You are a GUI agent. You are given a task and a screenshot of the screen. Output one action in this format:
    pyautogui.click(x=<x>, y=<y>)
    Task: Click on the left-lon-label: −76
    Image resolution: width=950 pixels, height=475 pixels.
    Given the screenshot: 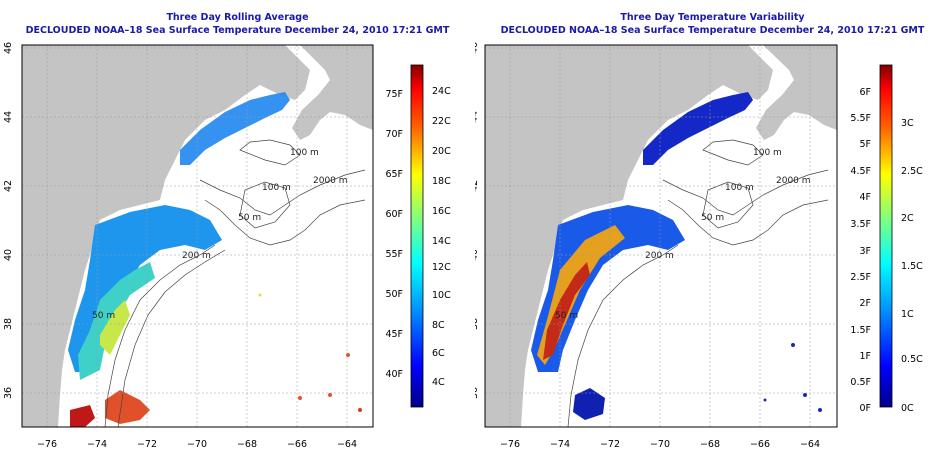 What is the action you would take?
    pyautogui.click(x=47, y=444)
    